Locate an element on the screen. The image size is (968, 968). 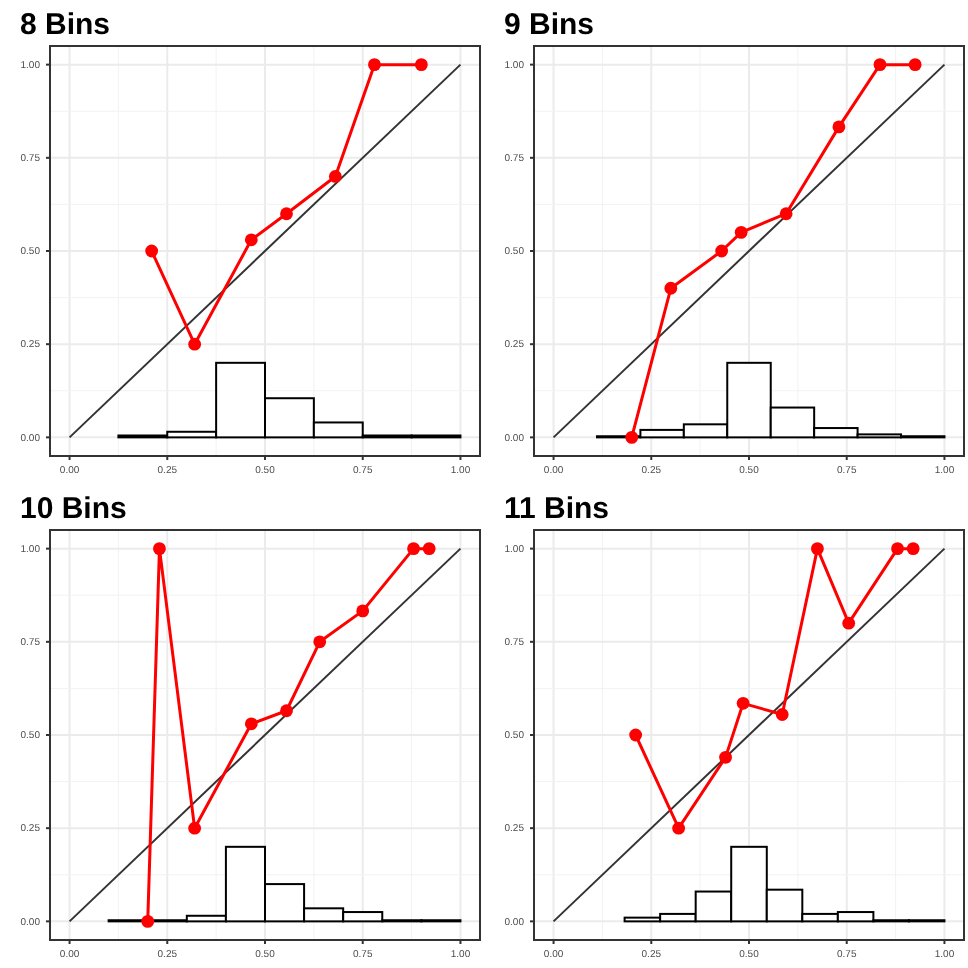
chart-title: 11 Bins is located at coordinates (557, 509).